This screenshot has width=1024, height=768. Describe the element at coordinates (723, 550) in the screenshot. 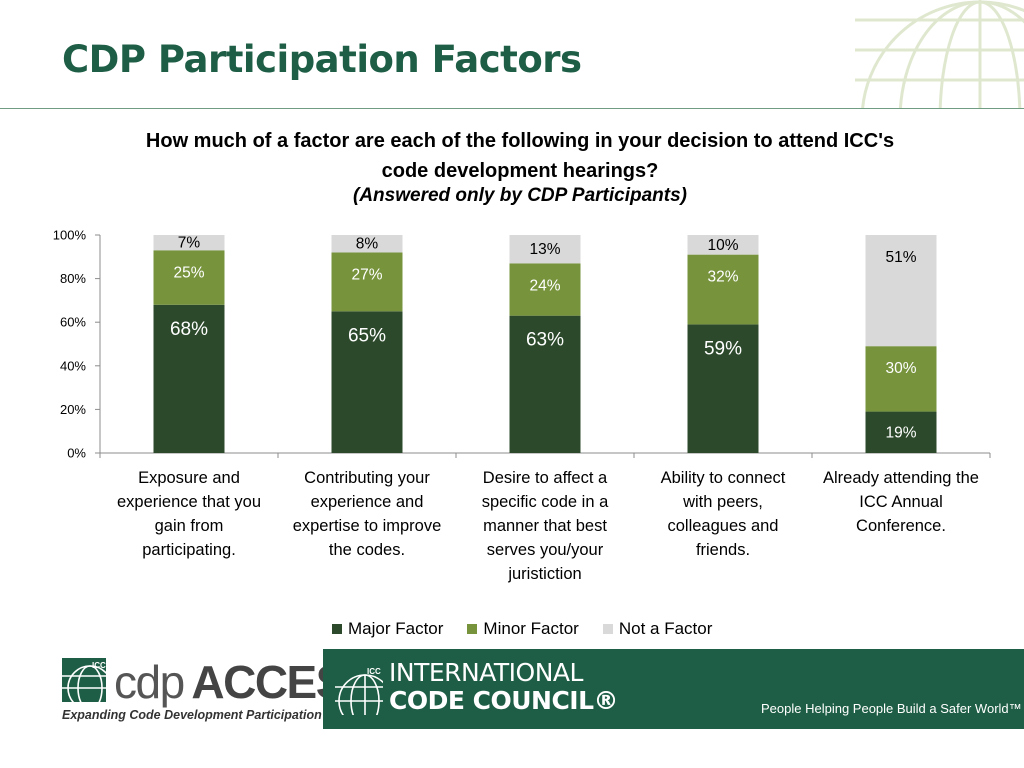

I see `category-label-line: friends.` at that location.